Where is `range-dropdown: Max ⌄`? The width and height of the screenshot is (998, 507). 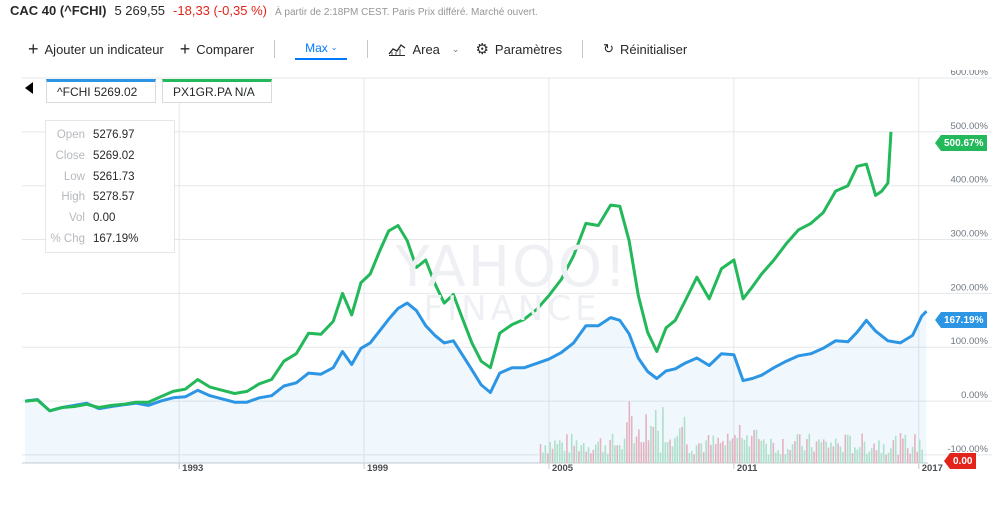 range-dropdown: Max ⌄ is located at coordinates (321, 49).